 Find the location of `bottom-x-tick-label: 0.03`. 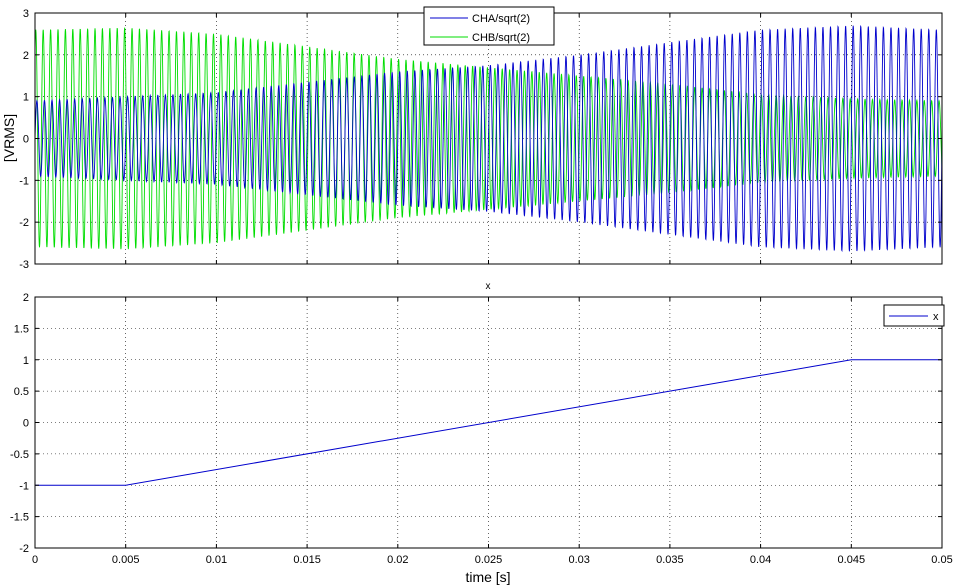

bottom-x-tick-label: 0.03 is located at coordinates (578, 560).